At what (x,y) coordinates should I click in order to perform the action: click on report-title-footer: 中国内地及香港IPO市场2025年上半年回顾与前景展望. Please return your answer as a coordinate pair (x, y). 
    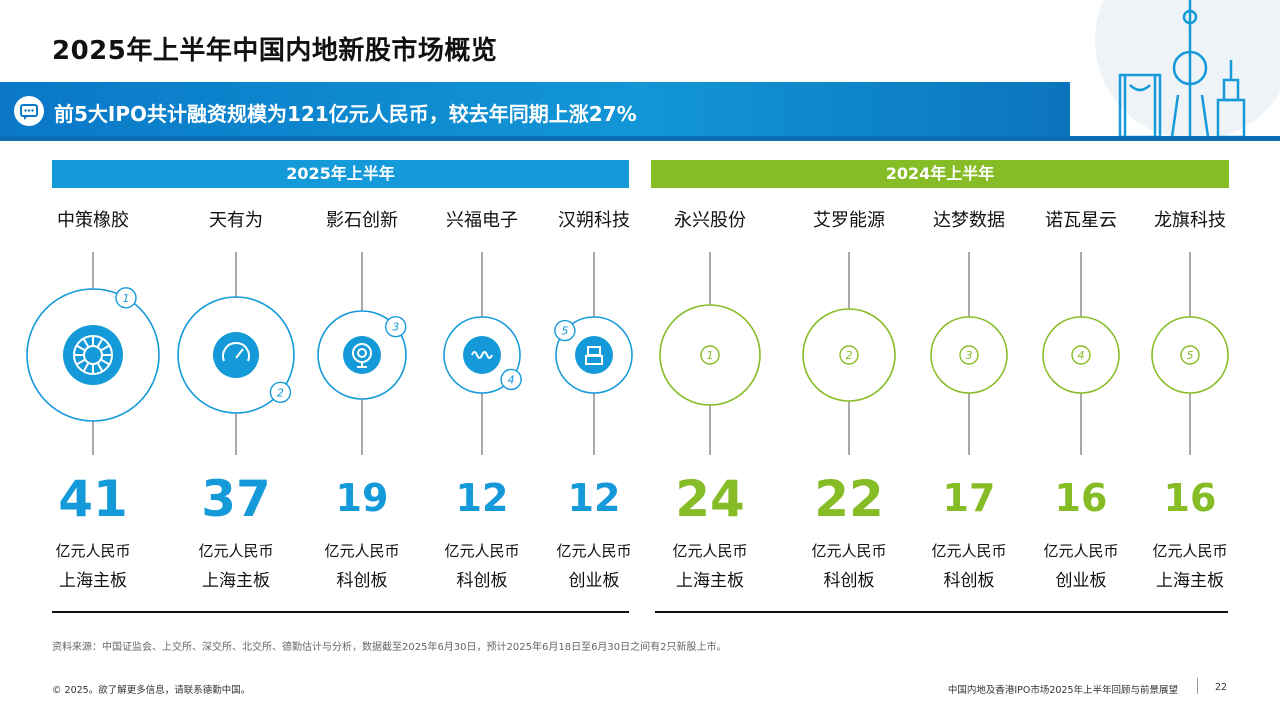
    Looking at the image, I should click on (1062, 690).